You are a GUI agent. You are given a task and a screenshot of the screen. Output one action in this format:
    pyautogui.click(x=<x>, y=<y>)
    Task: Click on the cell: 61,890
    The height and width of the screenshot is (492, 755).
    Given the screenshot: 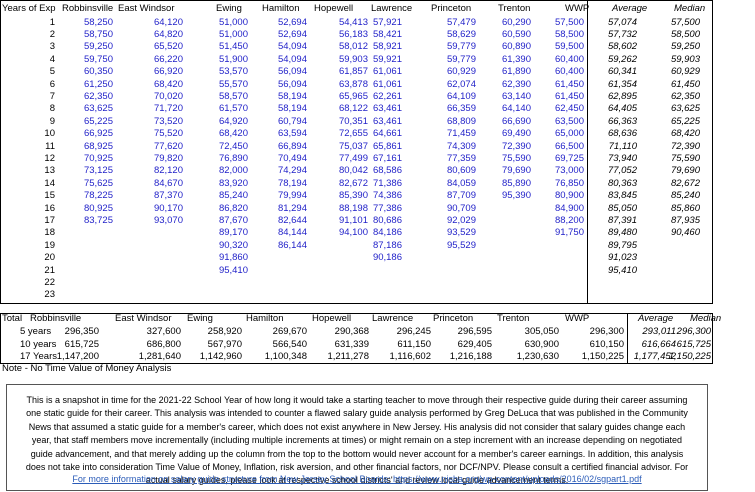 What is the action you would take?
    pyautogui.click(x=516, y=72)
    